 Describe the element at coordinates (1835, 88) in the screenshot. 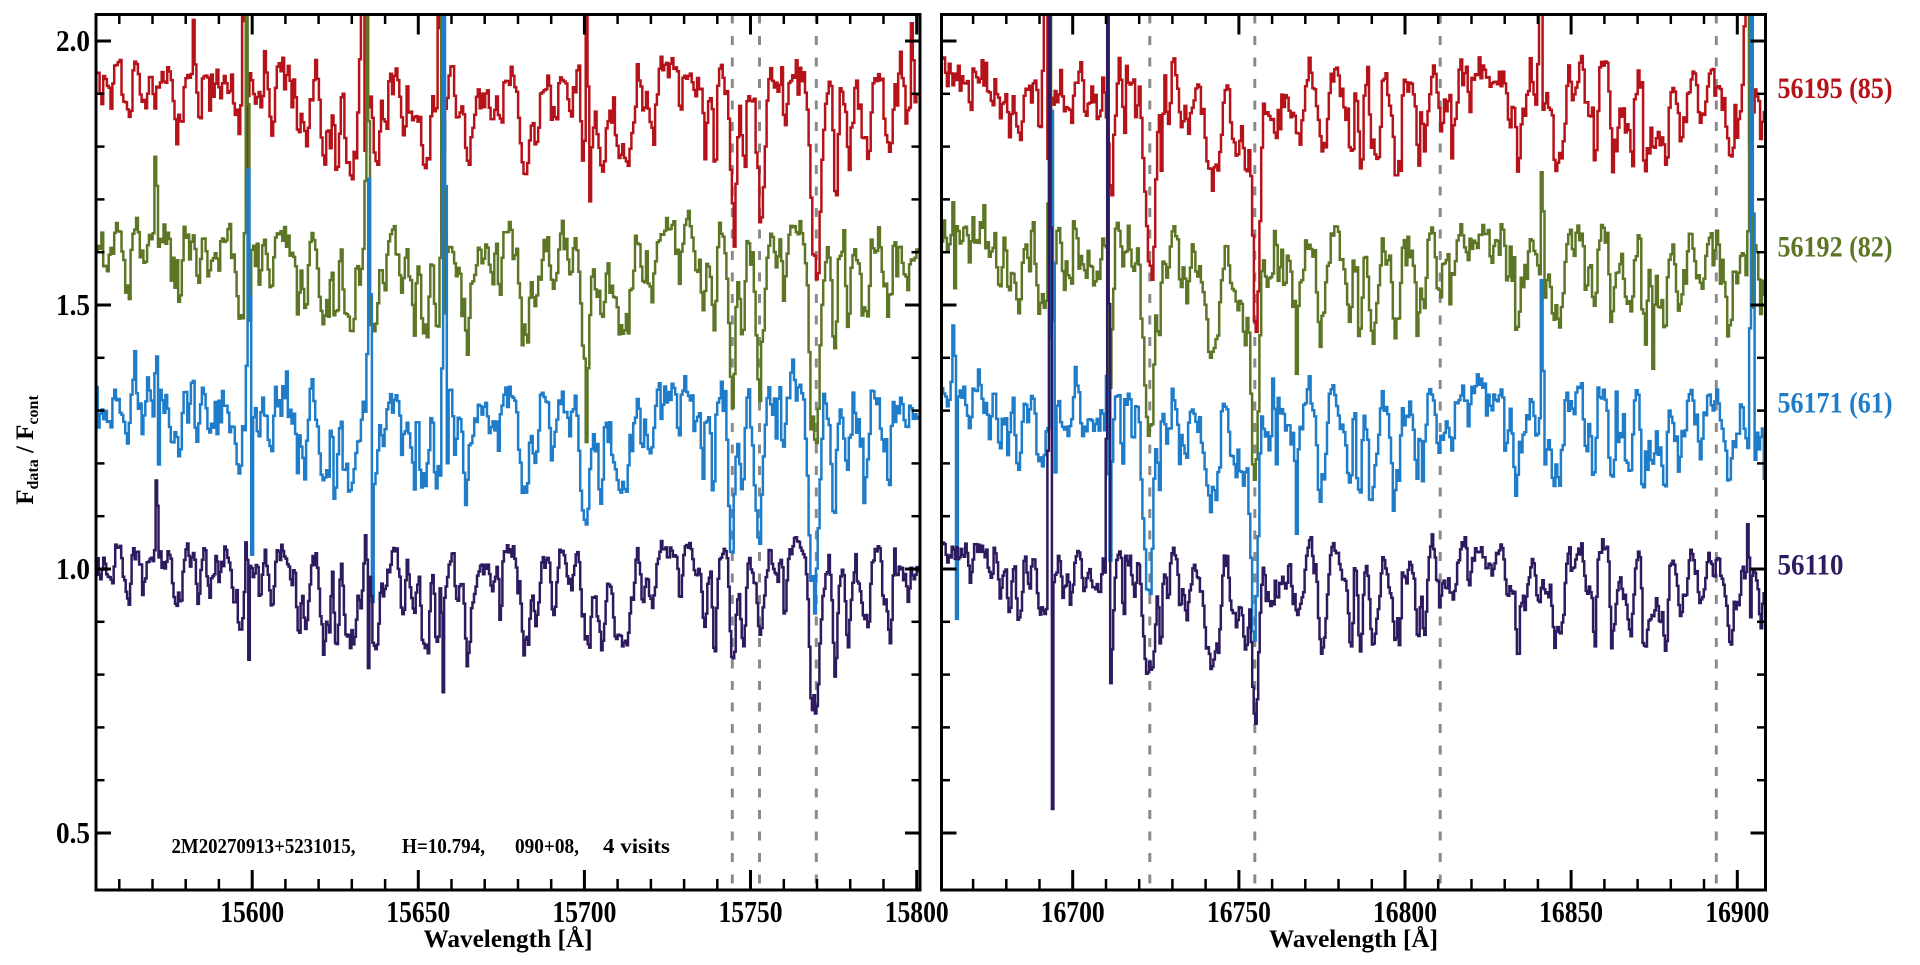

I see `svg-text: 56195 (85)` at that location.